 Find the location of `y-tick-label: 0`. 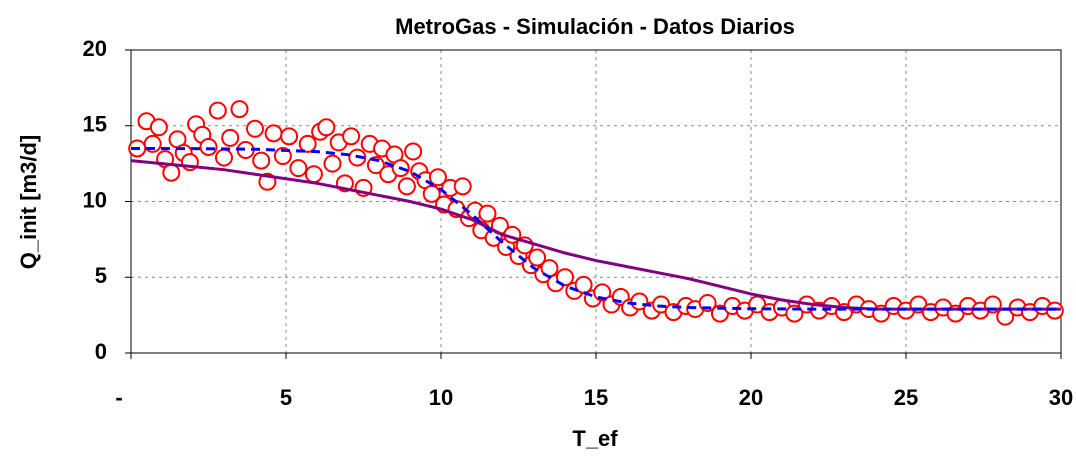

y-tick-label: 0 is located at coordinates (101, 351).